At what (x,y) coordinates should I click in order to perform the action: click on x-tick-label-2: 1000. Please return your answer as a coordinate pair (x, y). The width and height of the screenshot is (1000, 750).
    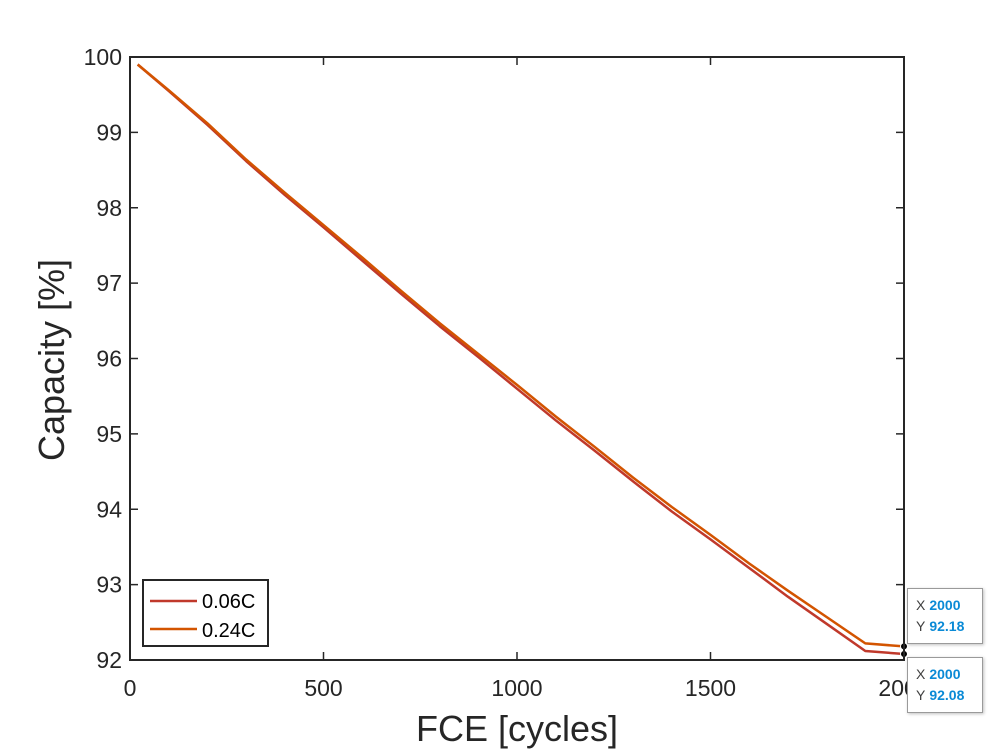
    Looking at the image, I should click on (516, 688).